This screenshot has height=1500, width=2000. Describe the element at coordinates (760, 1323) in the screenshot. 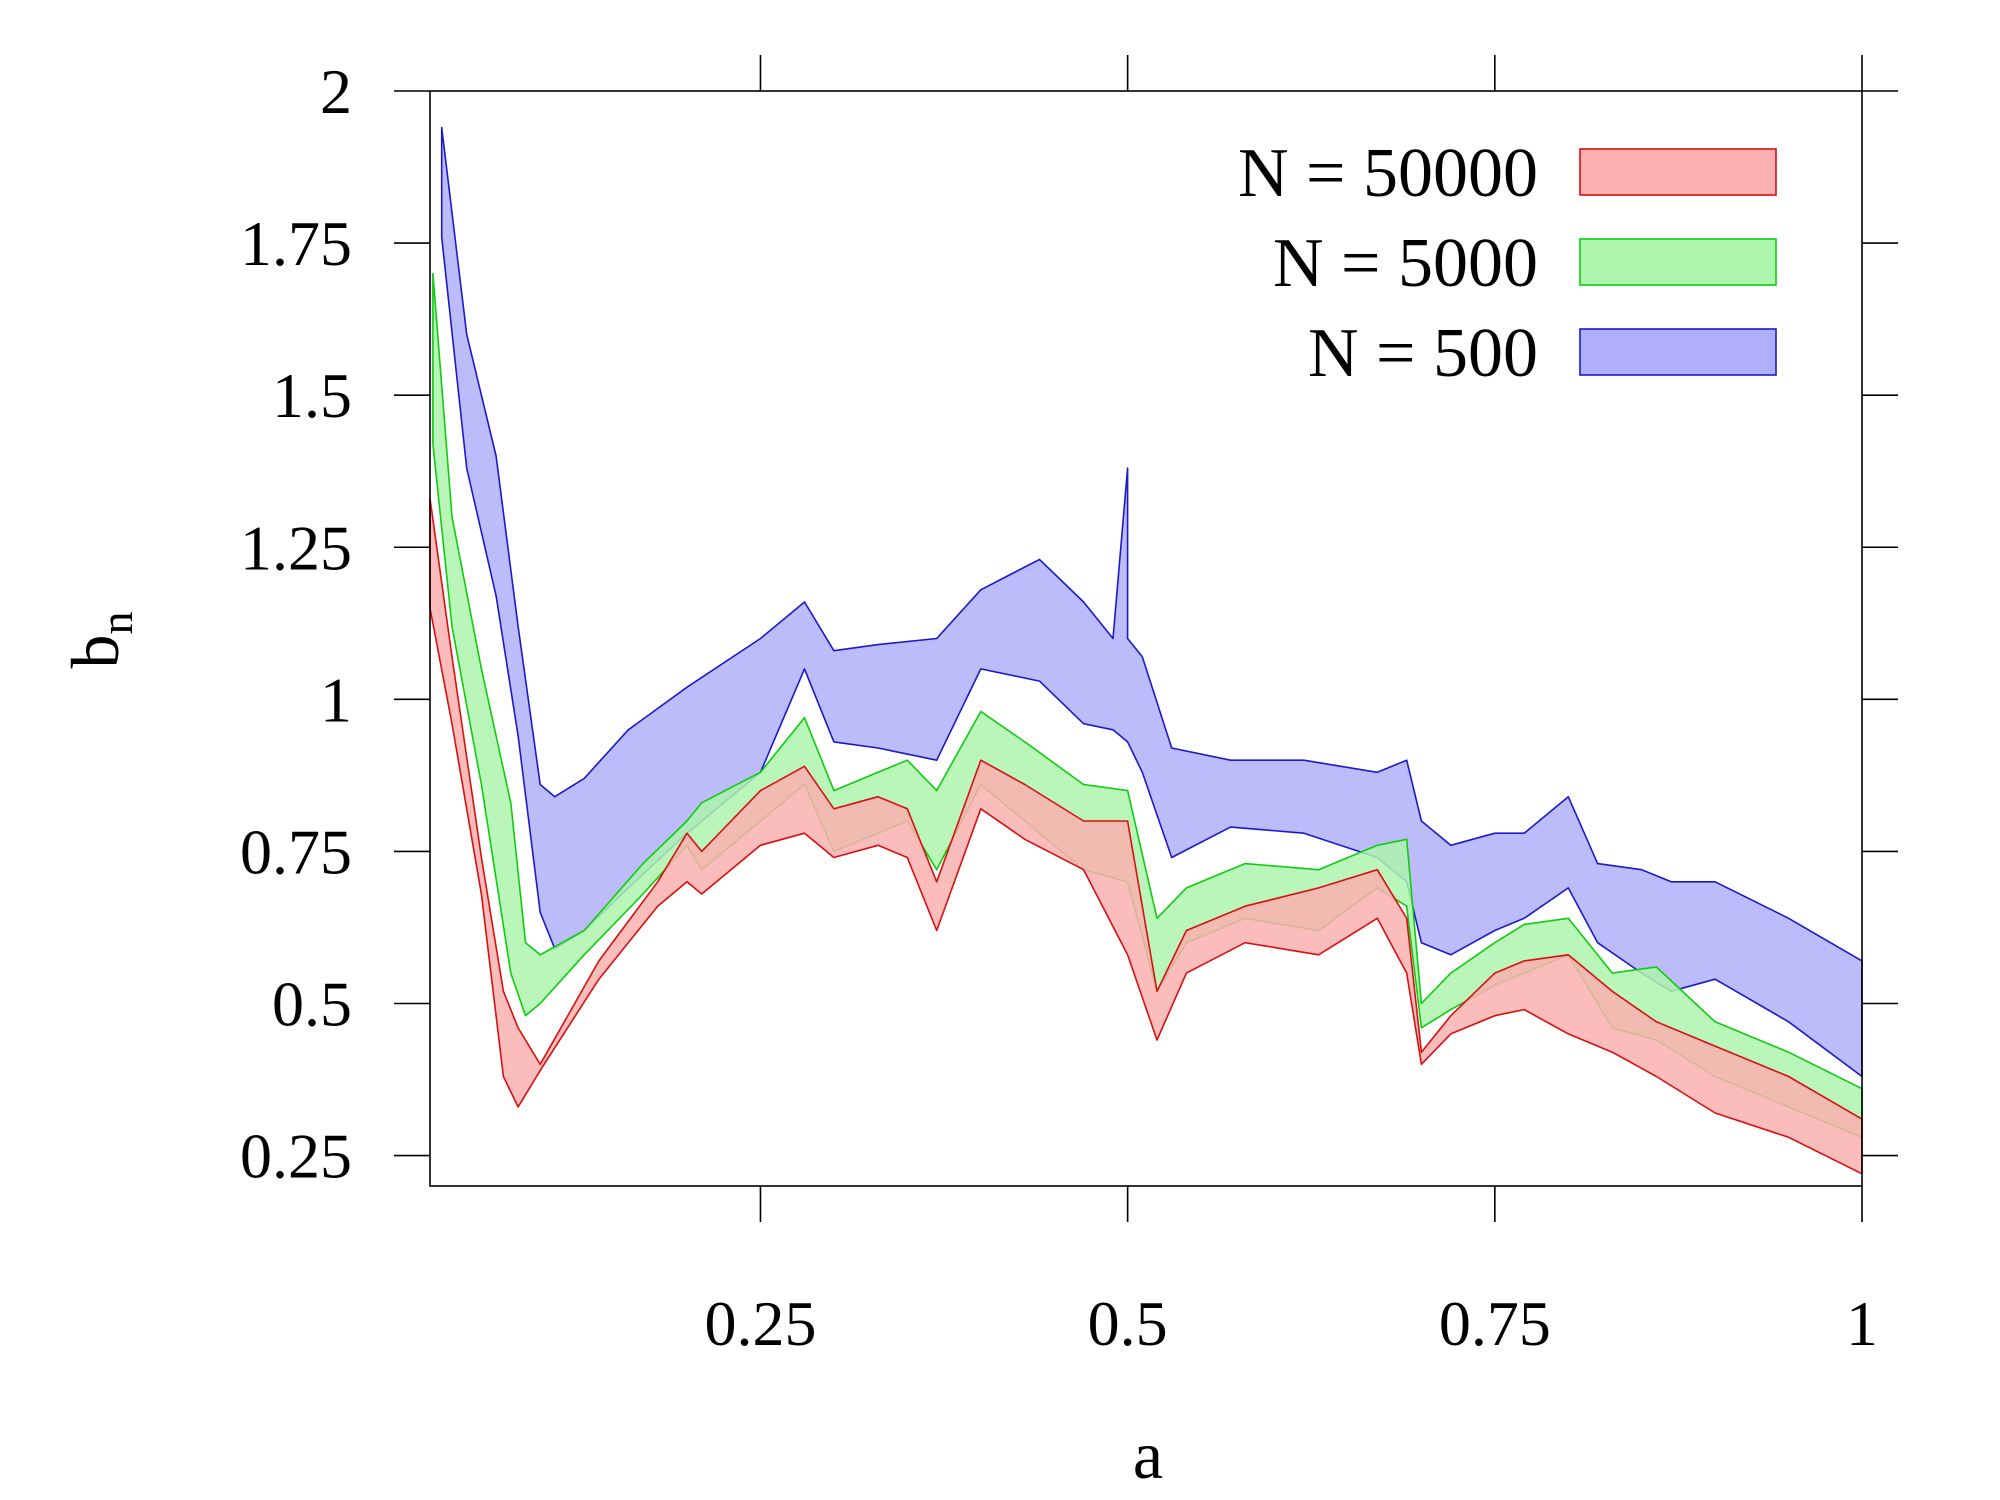

I see `x-tick-label: 0.25` at that location.